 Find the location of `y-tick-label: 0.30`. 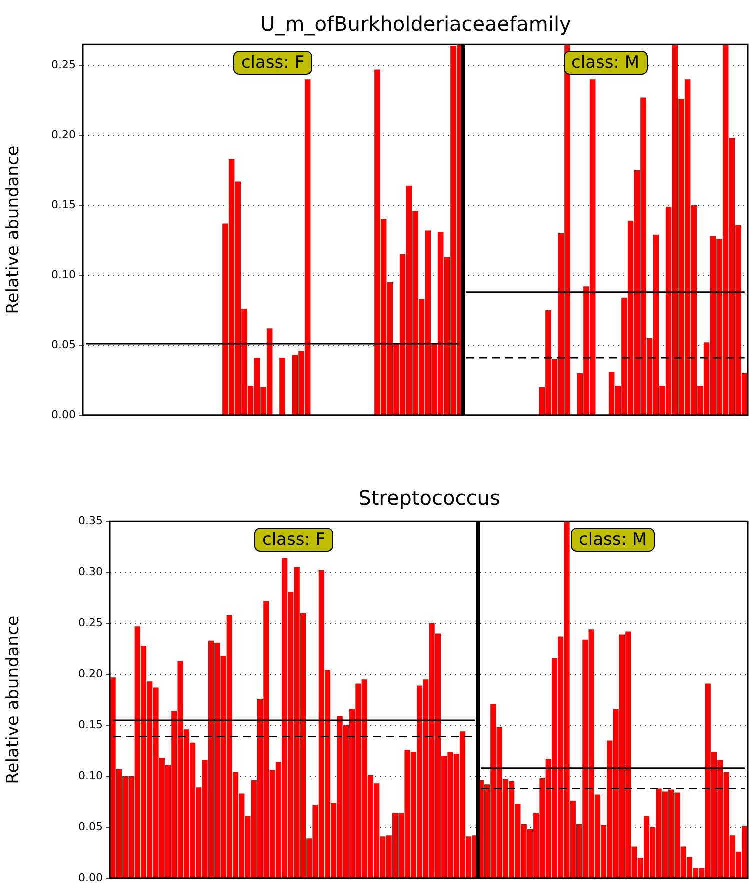

y-tick-label: 0.30 is located at coordinates (90, 571).